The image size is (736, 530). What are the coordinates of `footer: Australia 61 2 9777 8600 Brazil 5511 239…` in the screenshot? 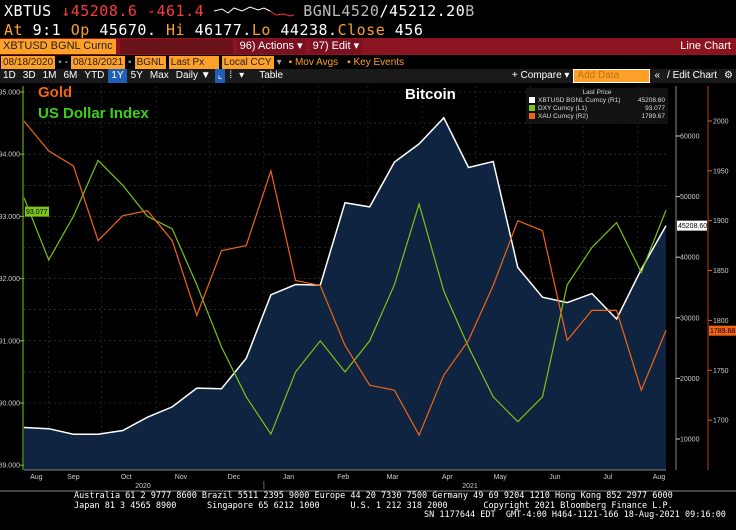 It's located at (400, 506).